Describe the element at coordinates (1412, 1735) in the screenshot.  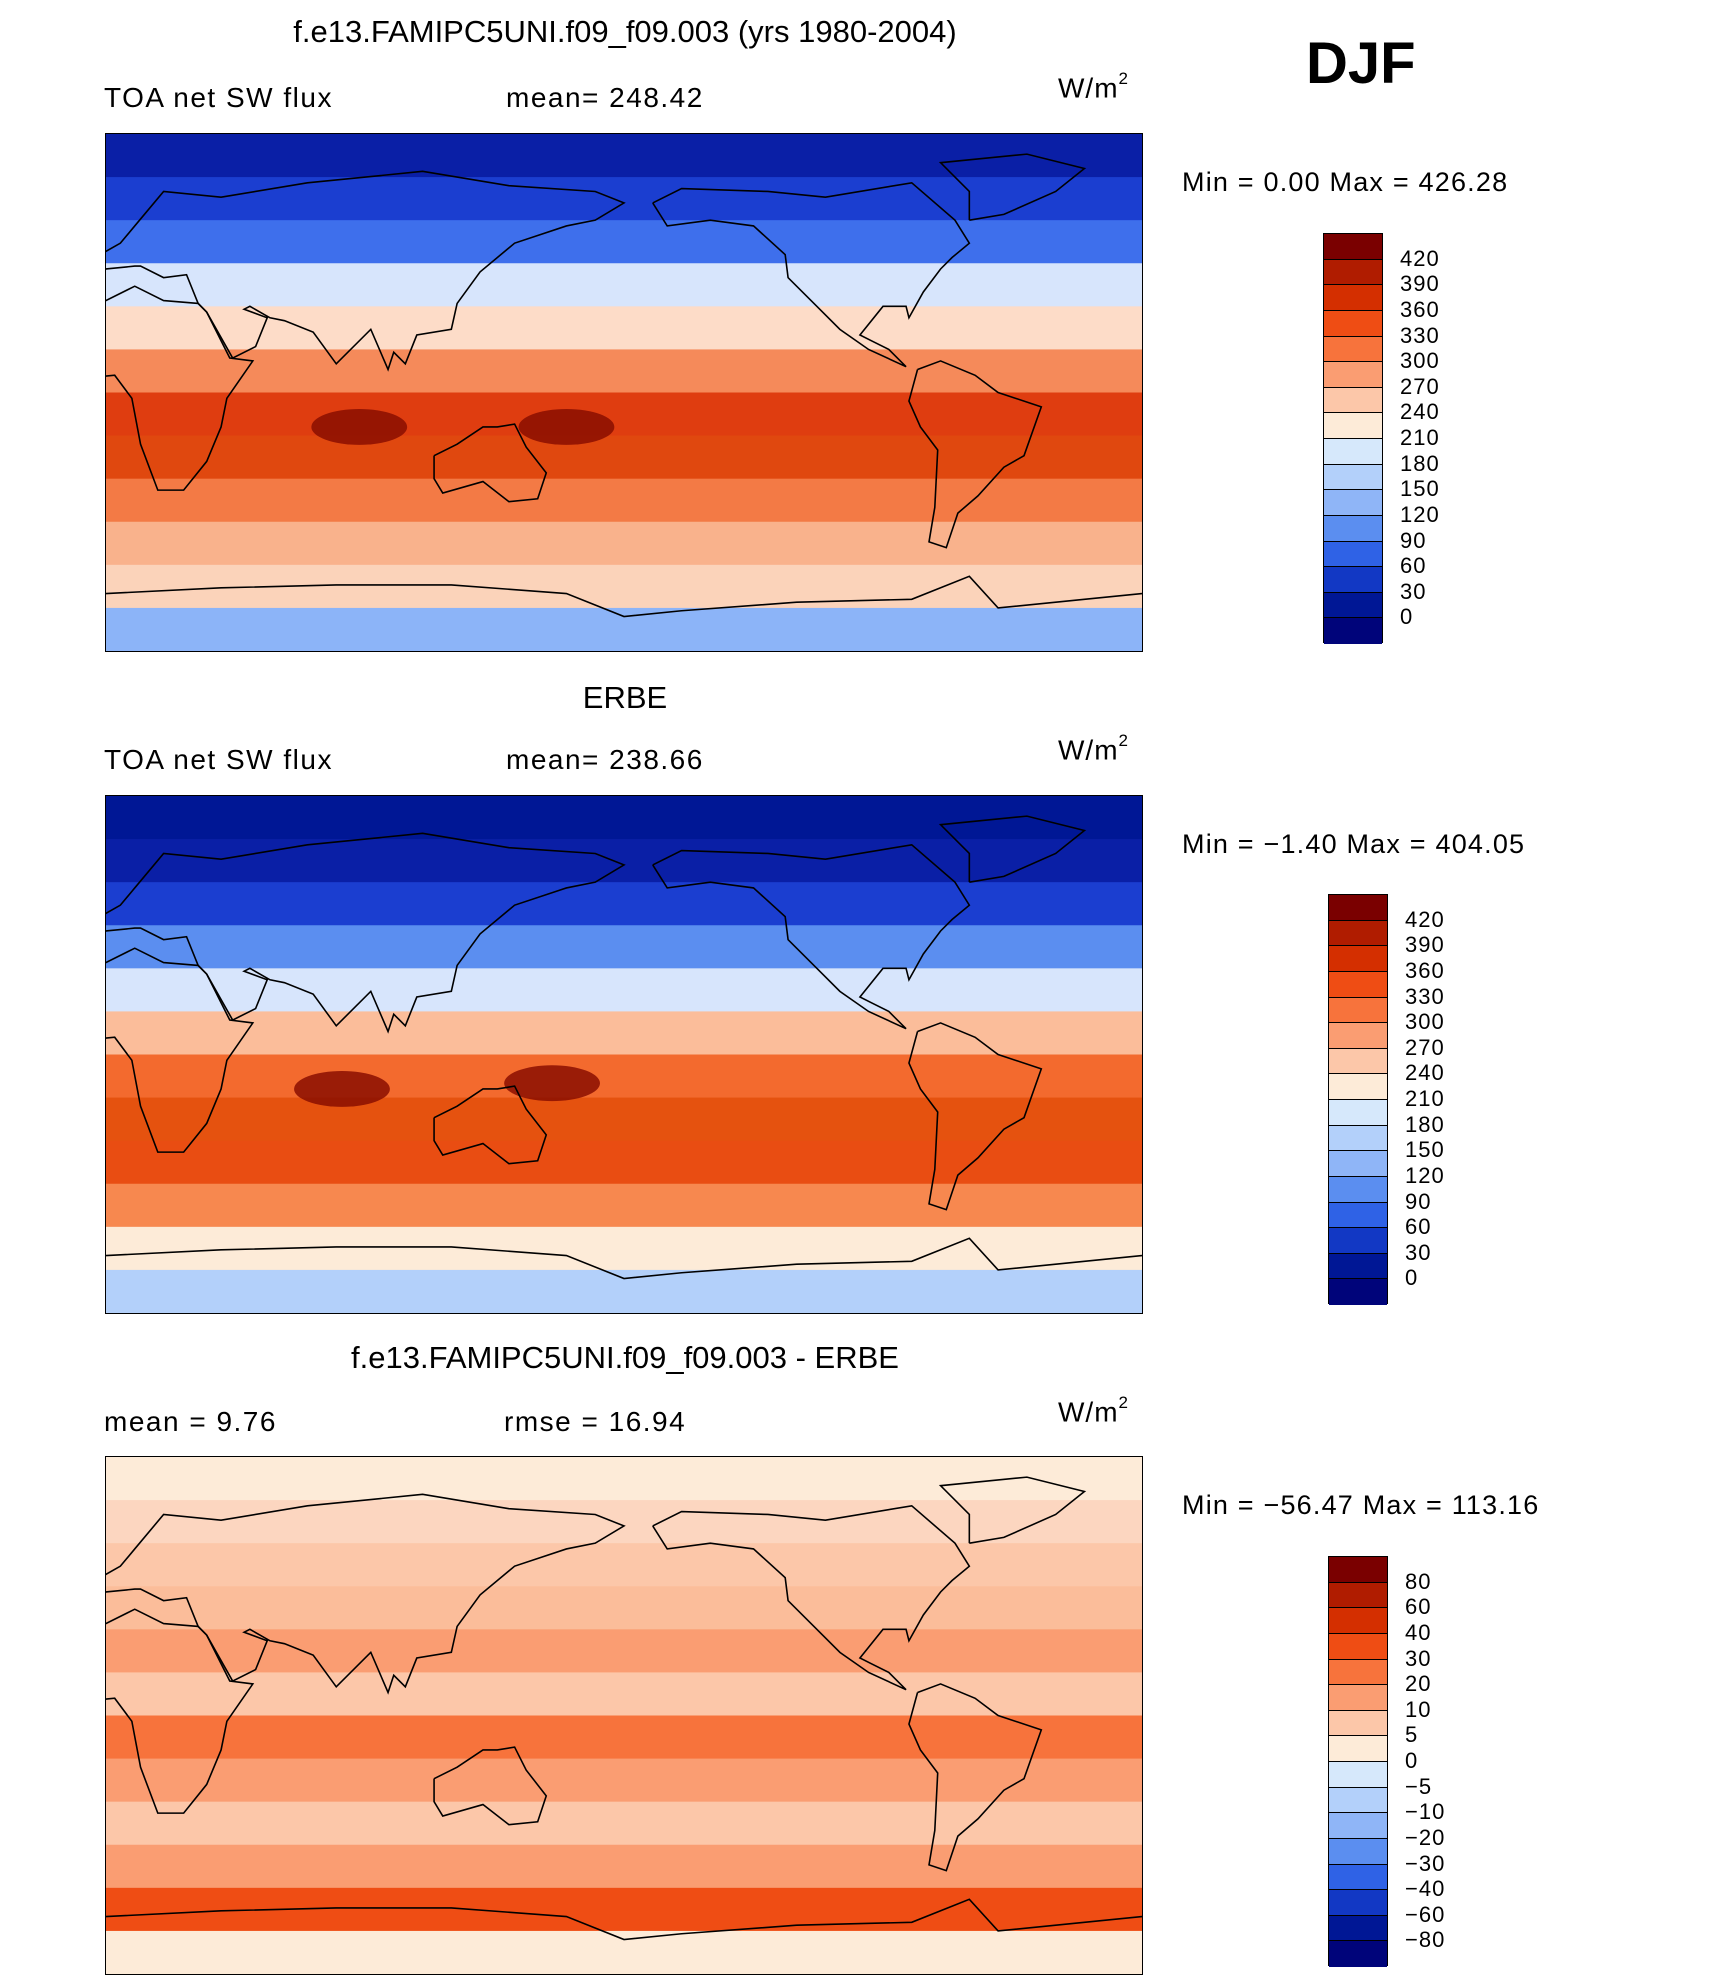
I see `colorbar-tick-label: 5` at that location.